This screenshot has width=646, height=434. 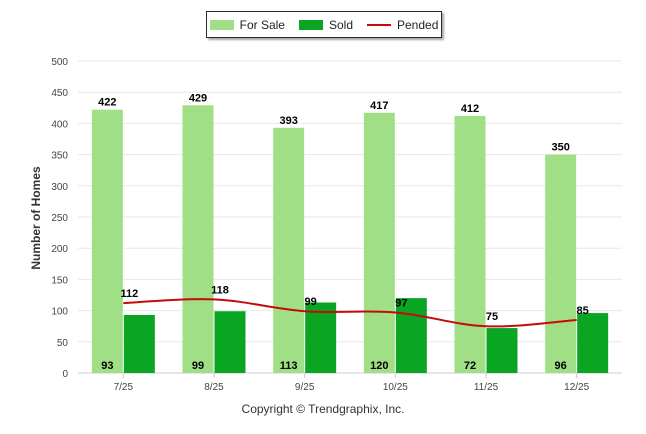 I want to click on pended-data-label: 99, so click(x=311, y=302).